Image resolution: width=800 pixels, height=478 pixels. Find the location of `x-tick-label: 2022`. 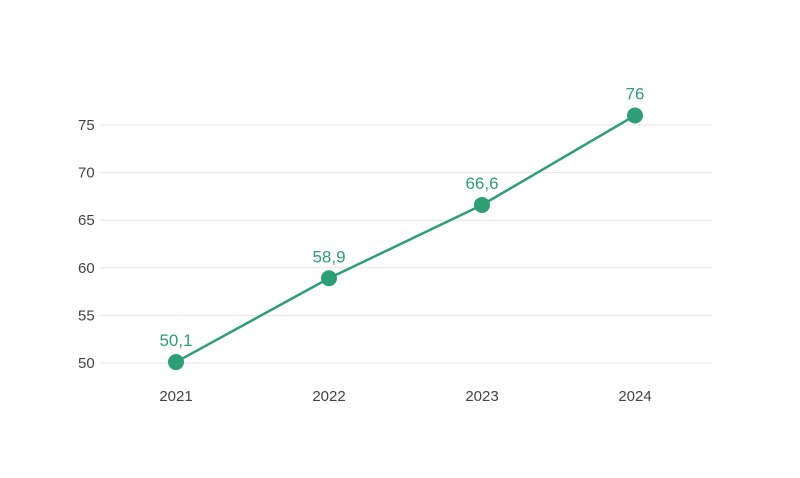

x-tick-label: 2022 is located at coordinates (328, 396).